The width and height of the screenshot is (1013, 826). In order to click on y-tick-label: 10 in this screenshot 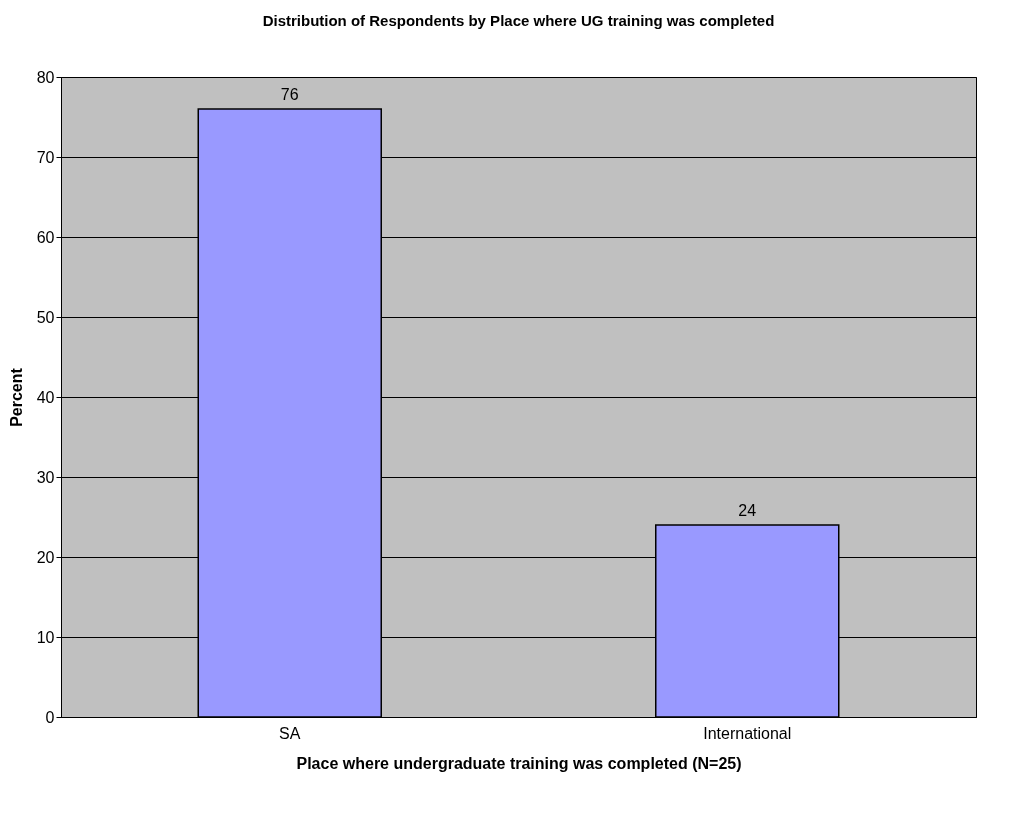, I will do `click(45, 637)`.